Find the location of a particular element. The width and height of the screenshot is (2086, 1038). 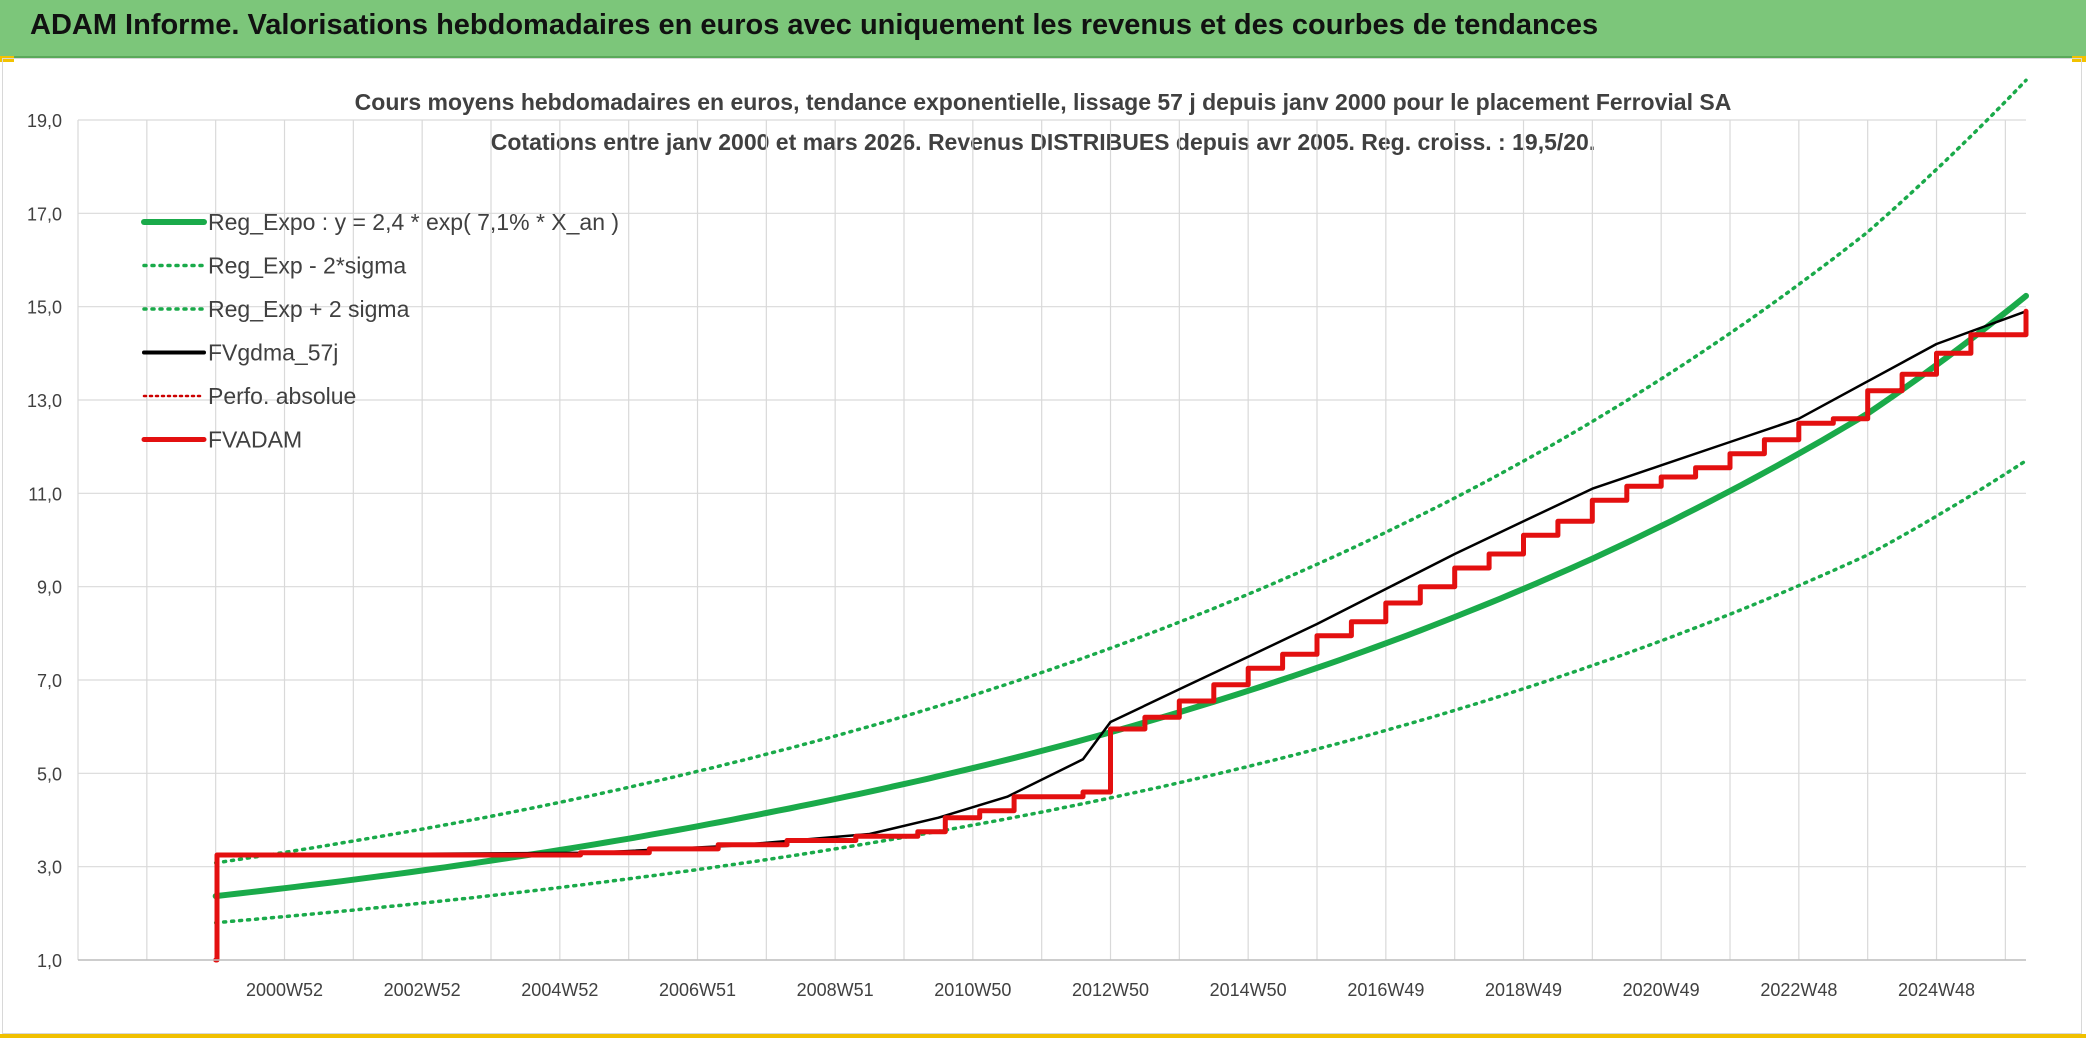

x-tick-label: 2020W49 is located at coordinates (1661, 990).